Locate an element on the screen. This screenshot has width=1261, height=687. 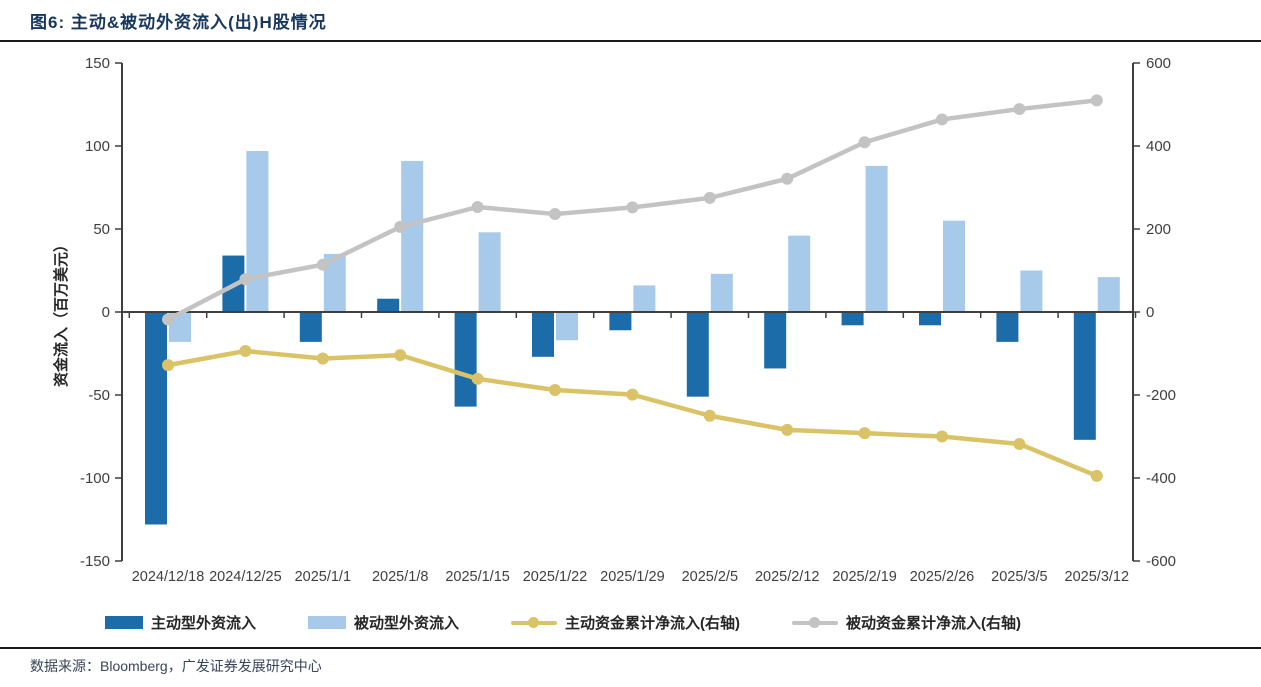
x-axis-label: 2025/2/26 is located at coordinates (942, 577).